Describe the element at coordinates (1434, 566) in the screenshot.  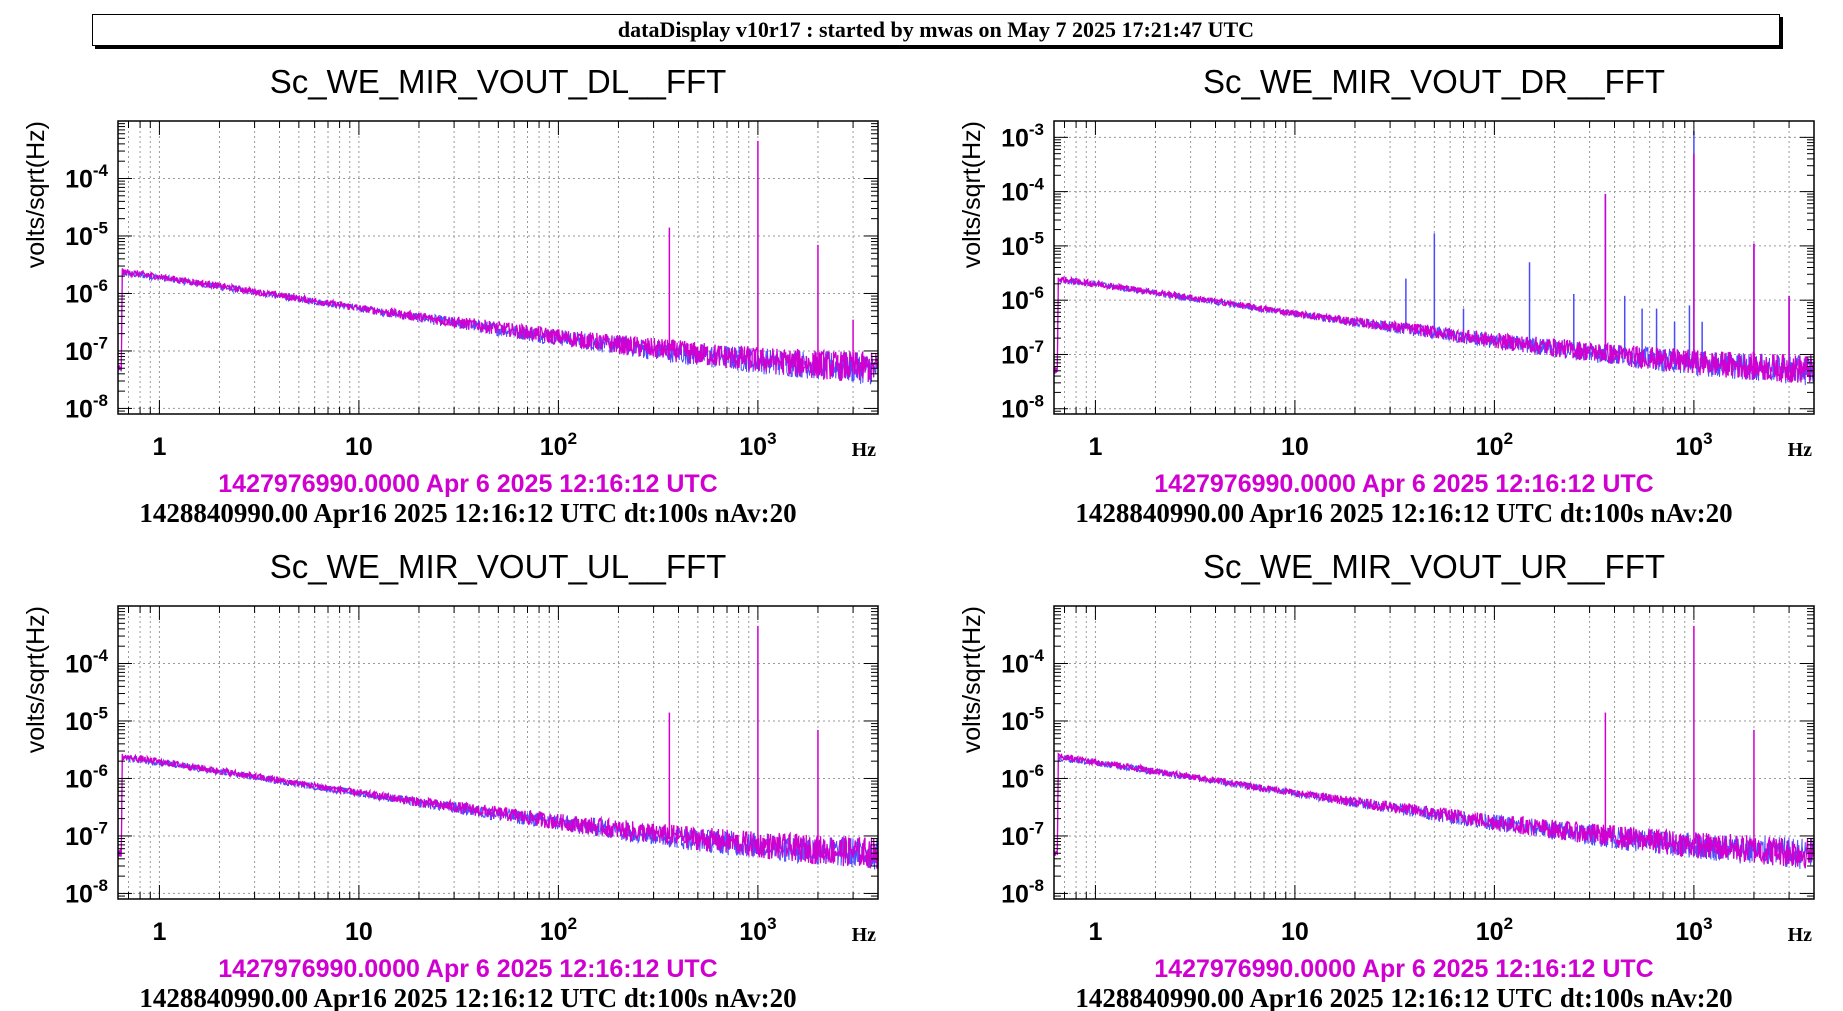
I see `chart-title: Sc_WE_MIR_VOUT_UR__FFT` at that location.